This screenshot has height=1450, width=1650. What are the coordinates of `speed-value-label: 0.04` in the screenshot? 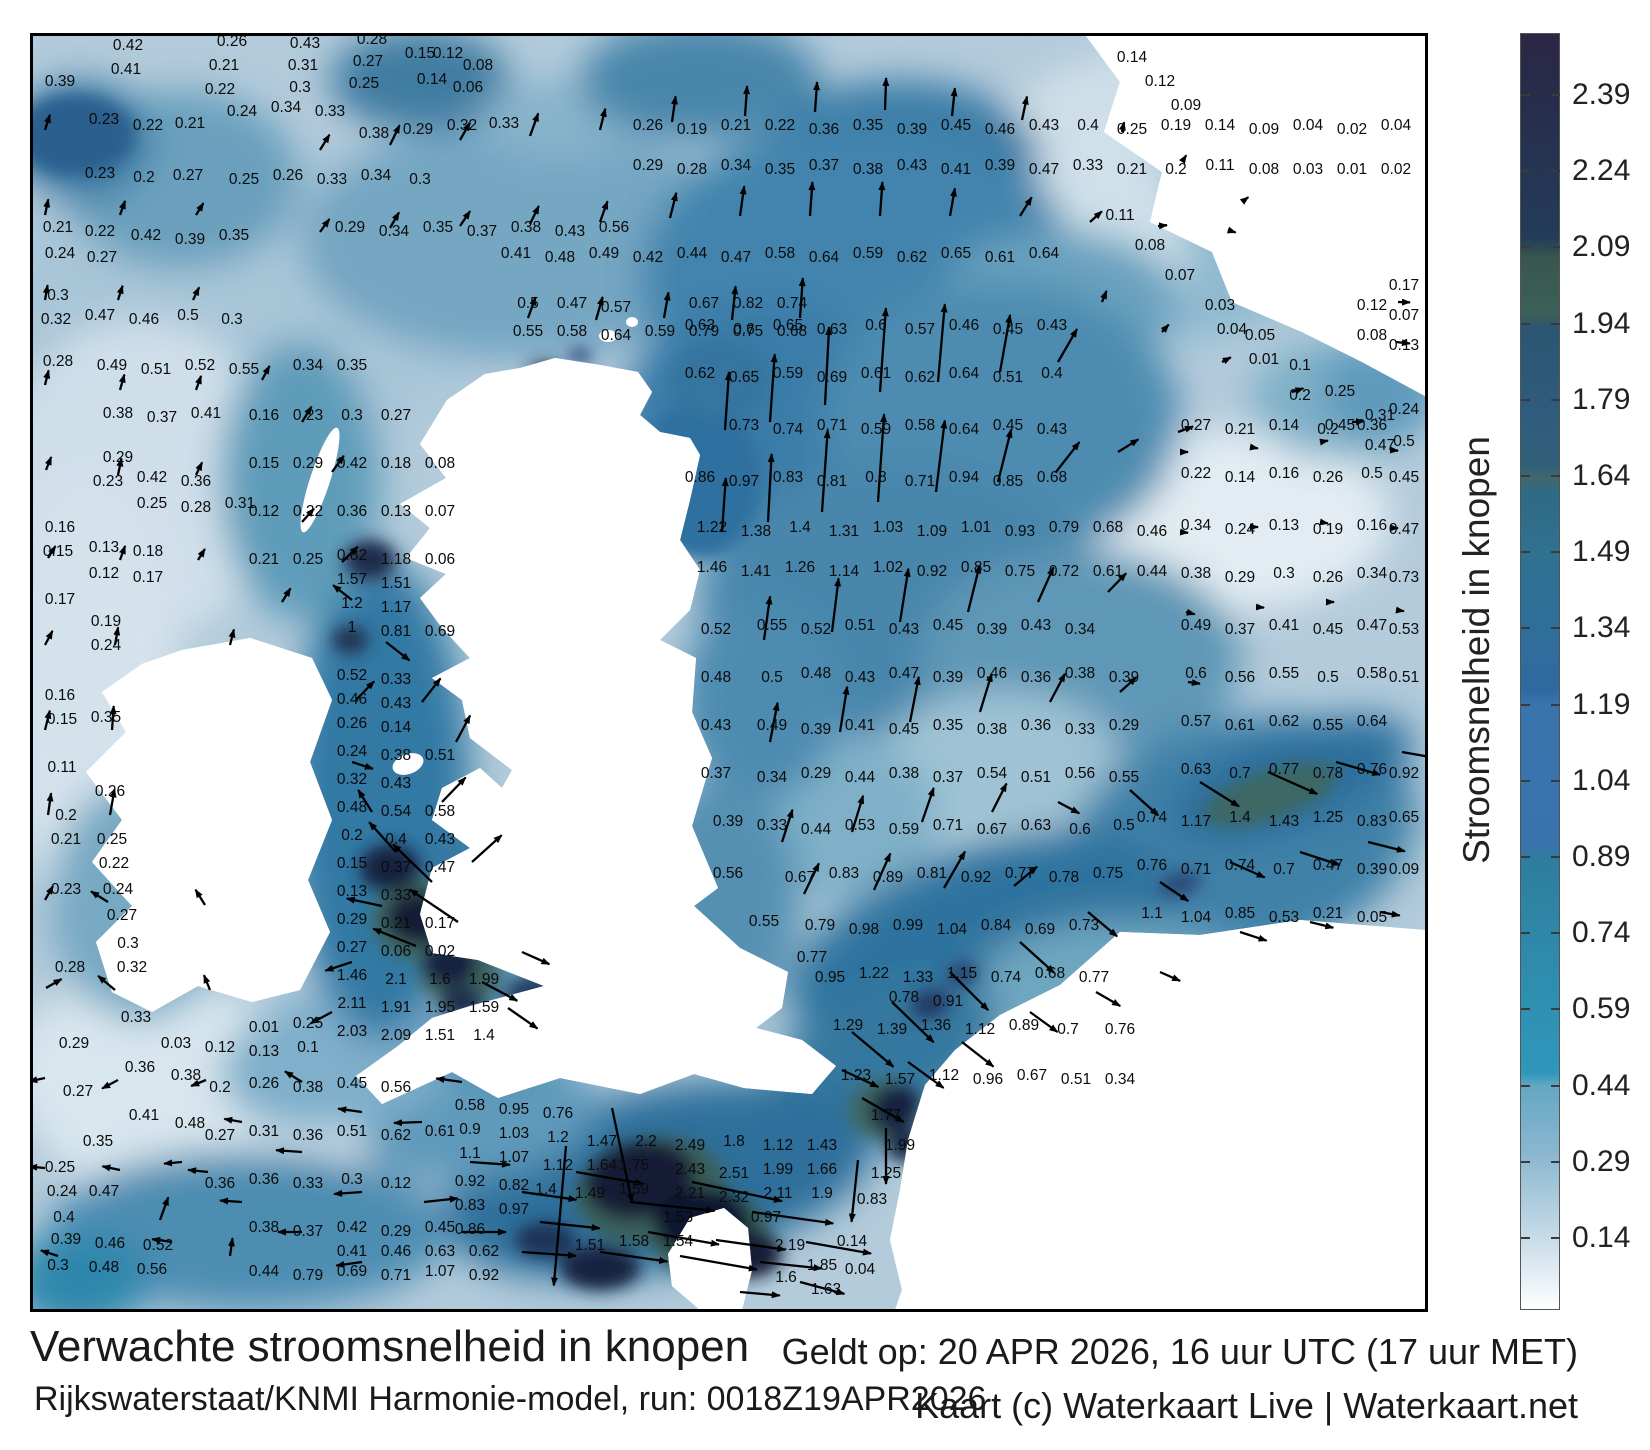 It's located at (1396, 125).